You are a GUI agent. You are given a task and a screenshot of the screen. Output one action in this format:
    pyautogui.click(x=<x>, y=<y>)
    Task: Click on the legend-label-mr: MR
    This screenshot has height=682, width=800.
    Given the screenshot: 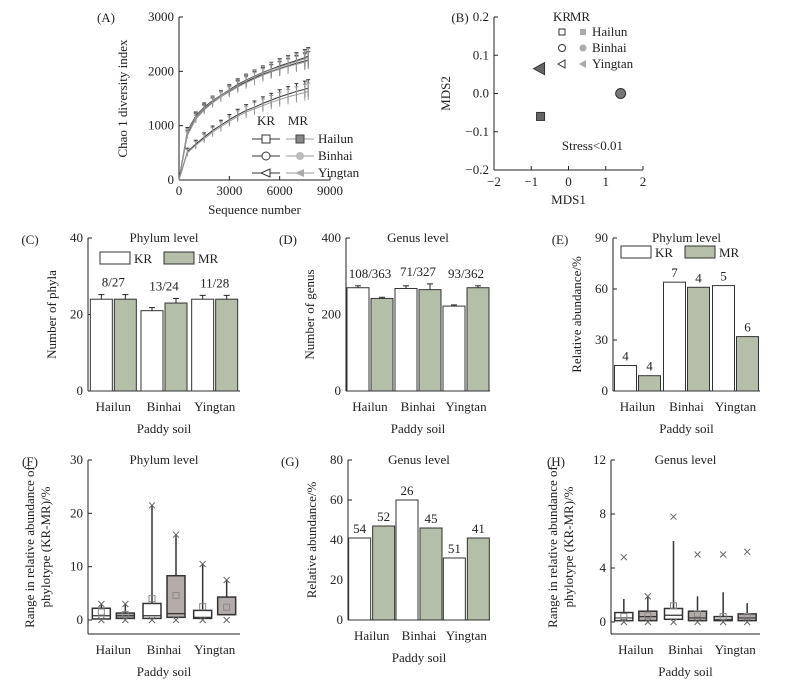 What is the action you would take?
    pyautogui.click(x=729, y=252)
    